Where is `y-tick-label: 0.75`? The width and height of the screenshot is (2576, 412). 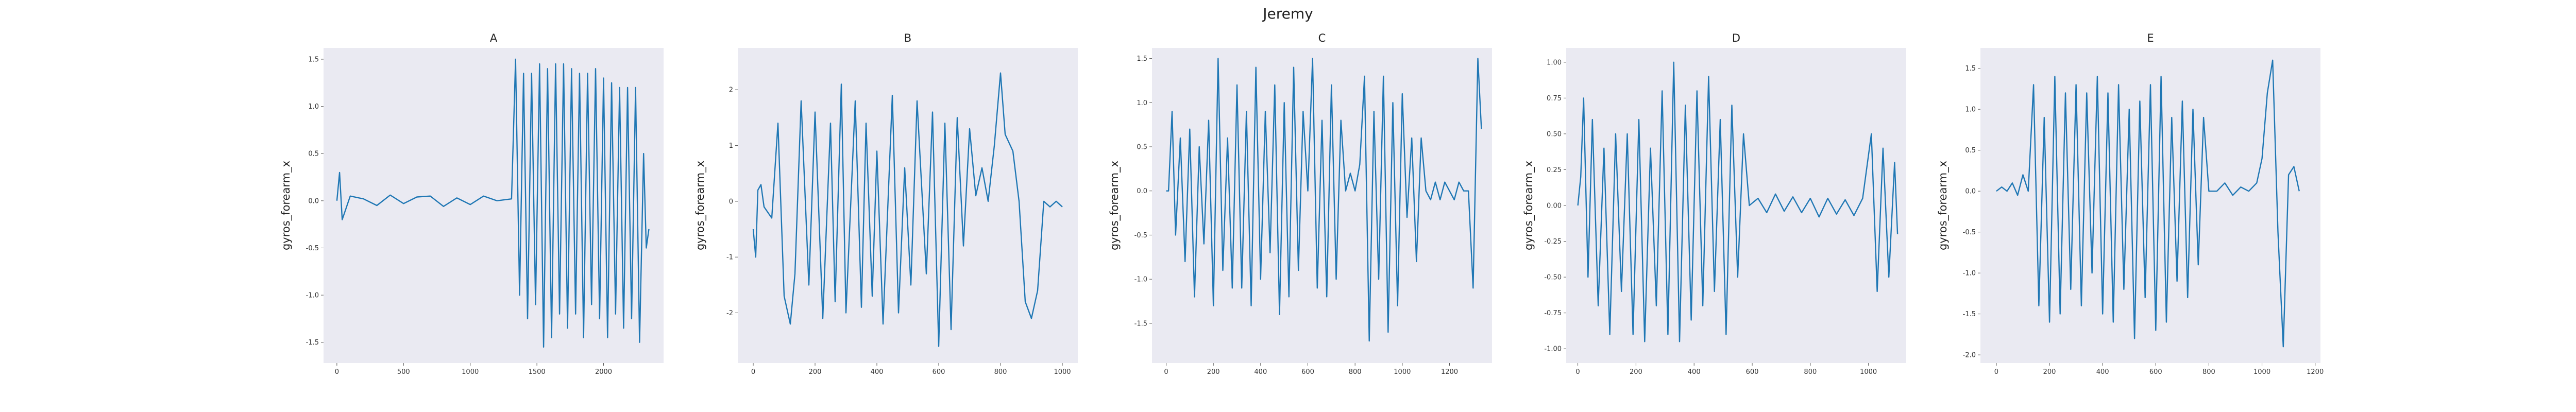
y-tick-label: 0.75 is located at coordinates (1555, 98).